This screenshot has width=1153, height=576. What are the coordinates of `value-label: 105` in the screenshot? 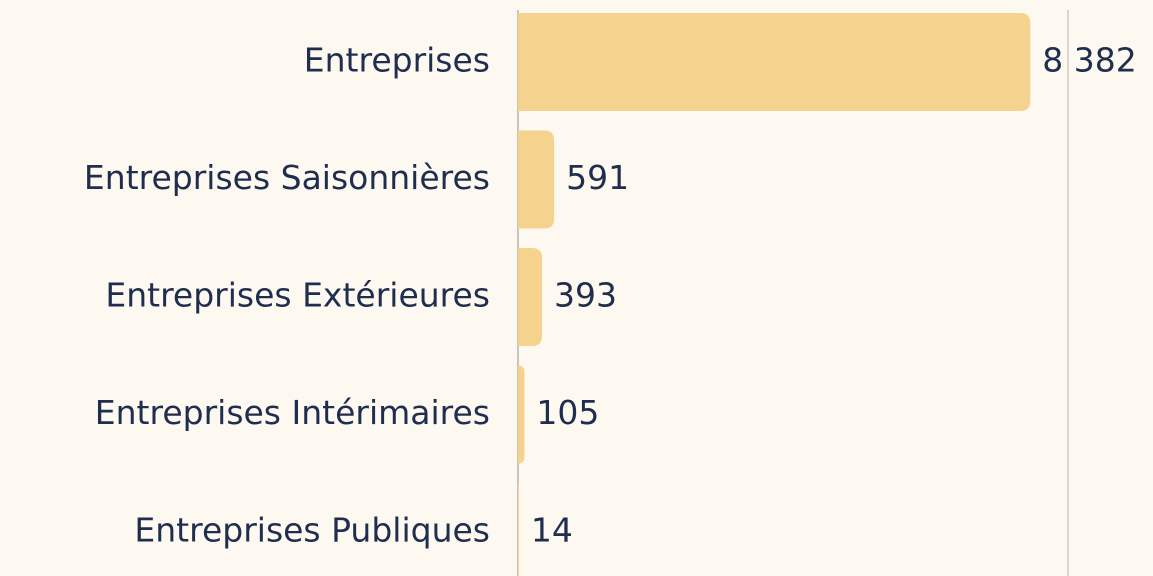 It's located at (567, 412).